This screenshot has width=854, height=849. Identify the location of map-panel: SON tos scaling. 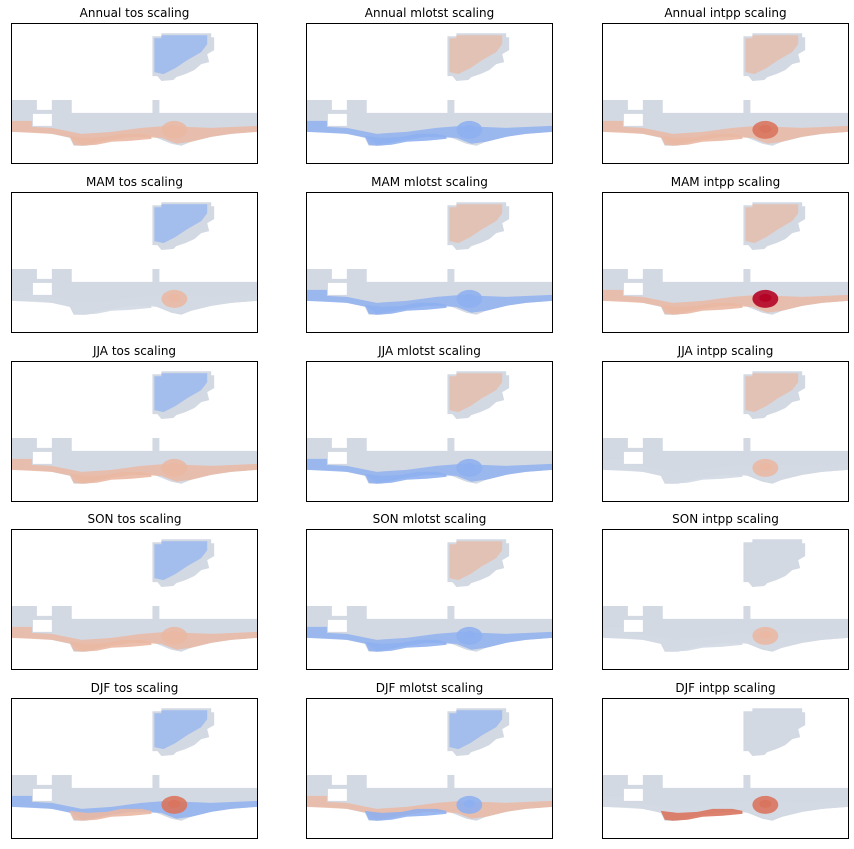
(134, 591).